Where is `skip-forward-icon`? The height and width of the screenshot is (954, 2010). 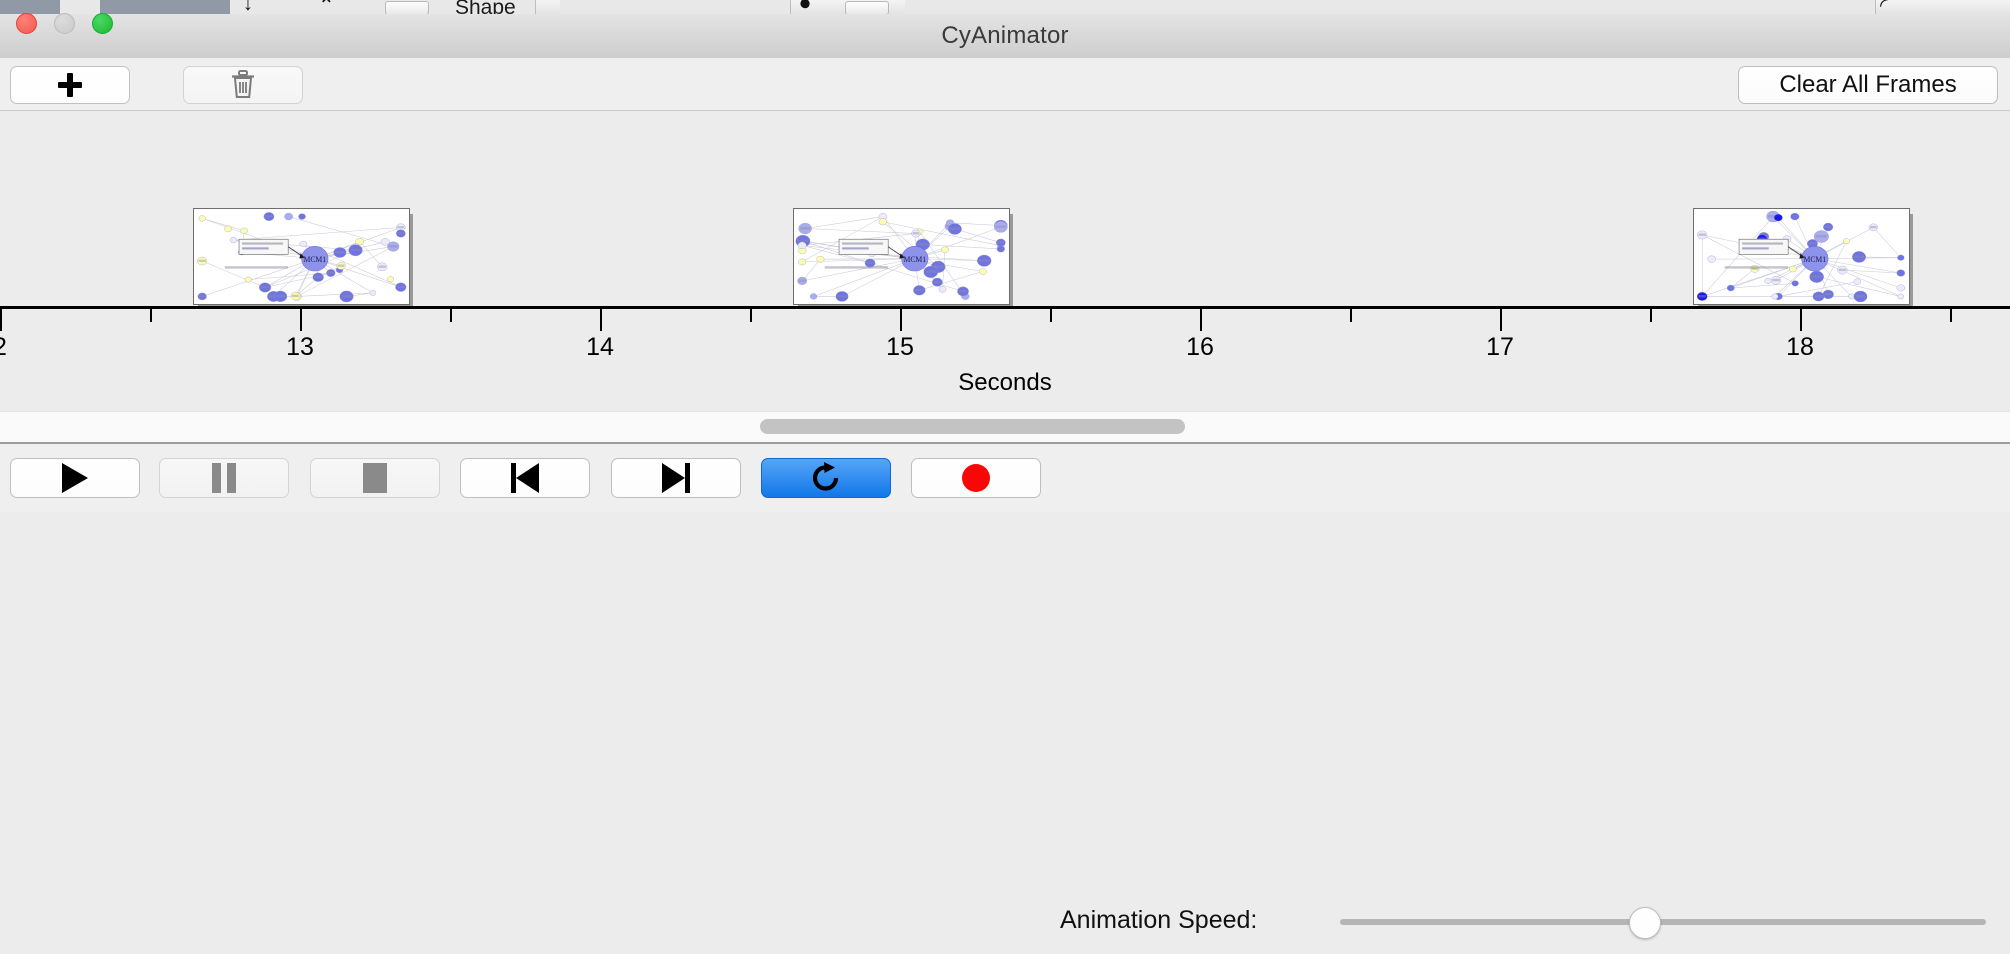
skip-forward-icon is located at coordinates (676, 478).